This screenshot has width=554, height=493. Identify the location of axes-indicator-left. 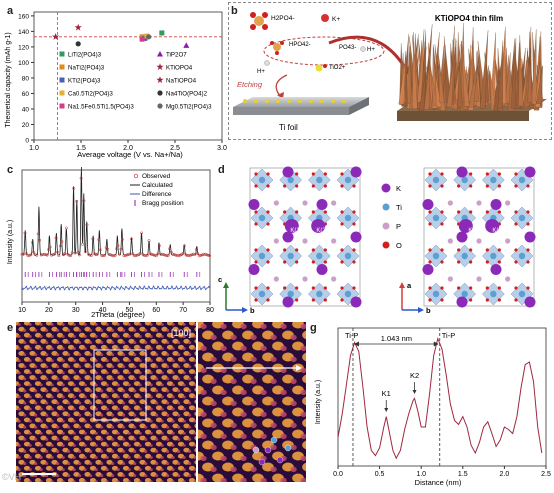
(235, 297).